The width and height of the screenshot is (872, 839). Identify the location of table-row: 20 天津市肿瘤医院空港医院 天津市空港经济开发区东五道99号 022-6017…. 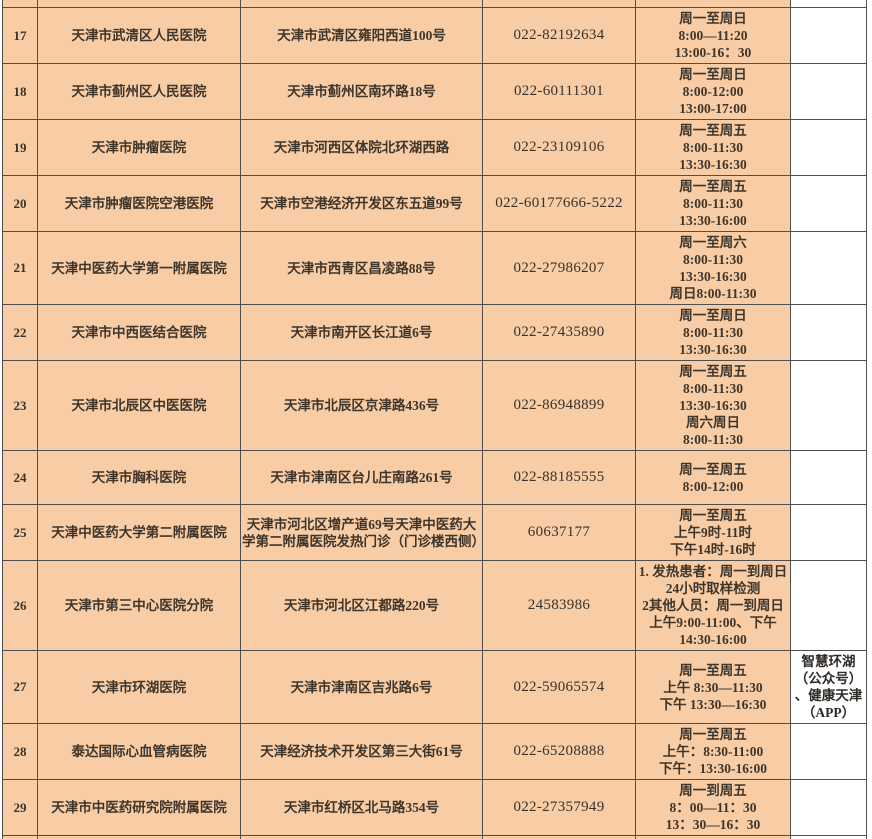
(434, 203).